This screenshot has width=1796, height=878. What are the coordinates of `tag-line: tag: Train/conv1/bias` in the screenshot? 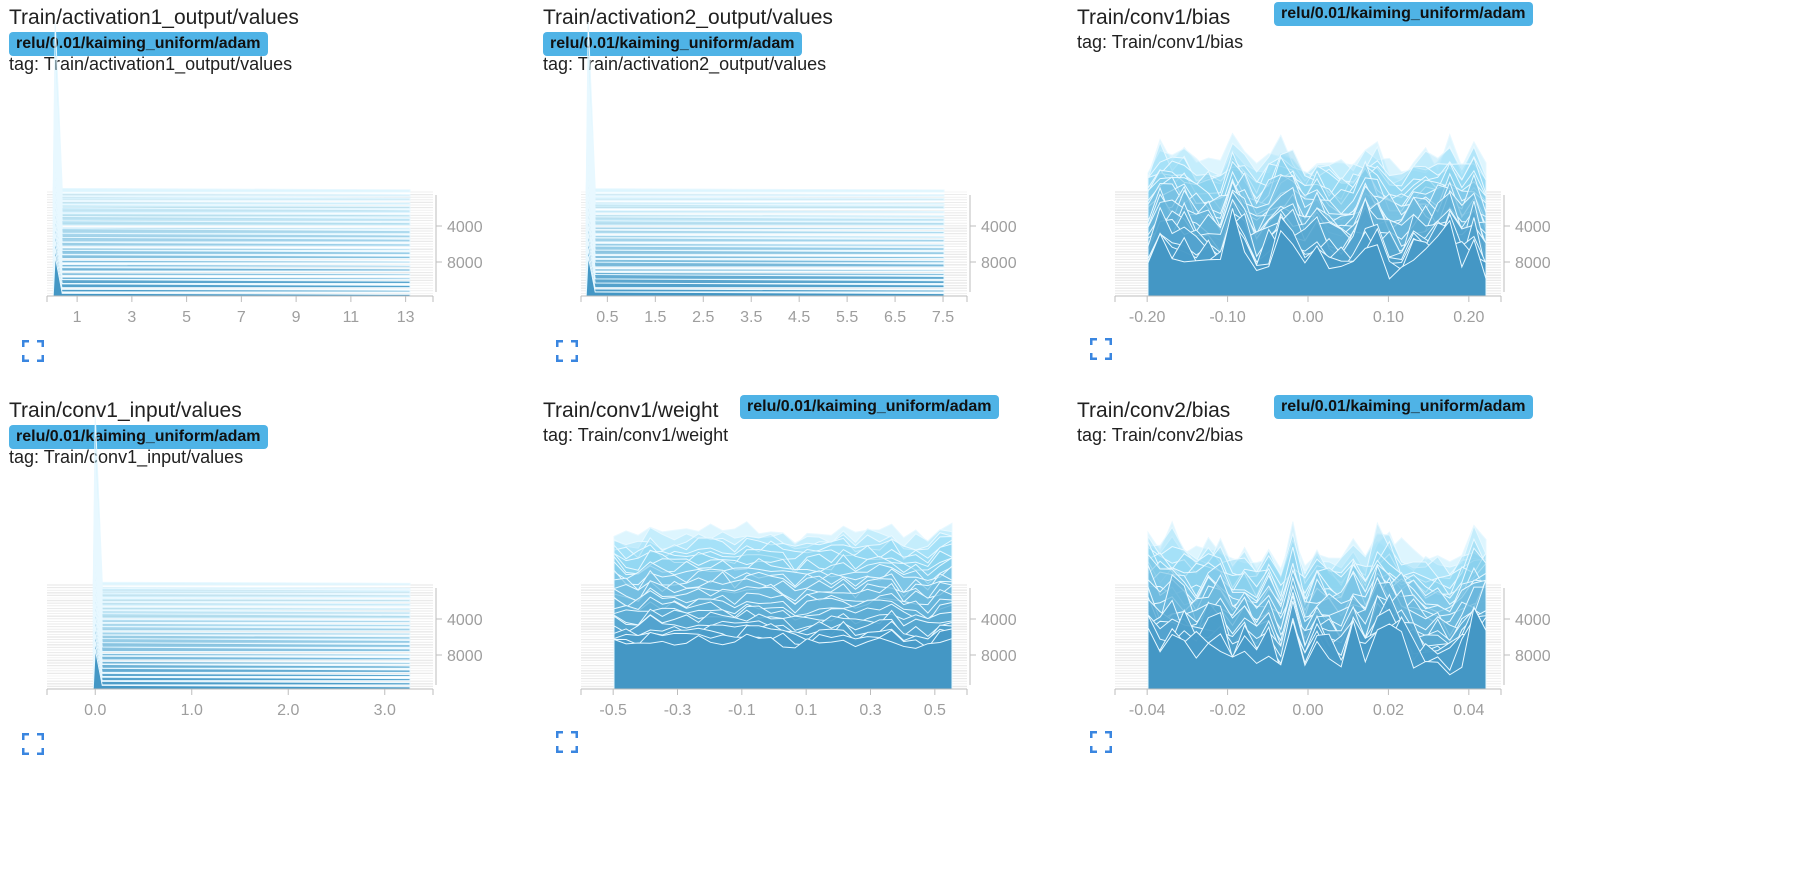 It's located at (1160, 42).